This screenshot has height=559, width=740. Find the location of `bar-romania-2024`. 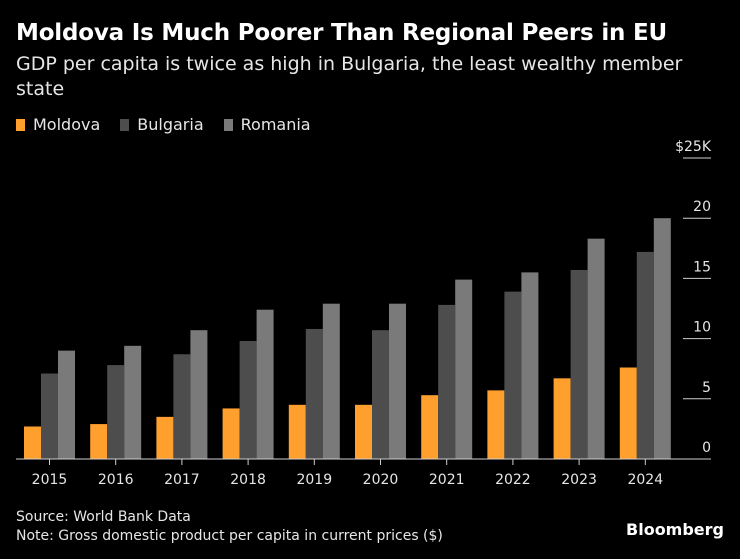

bar-romania-2024 is located at coordinates (662, 338).